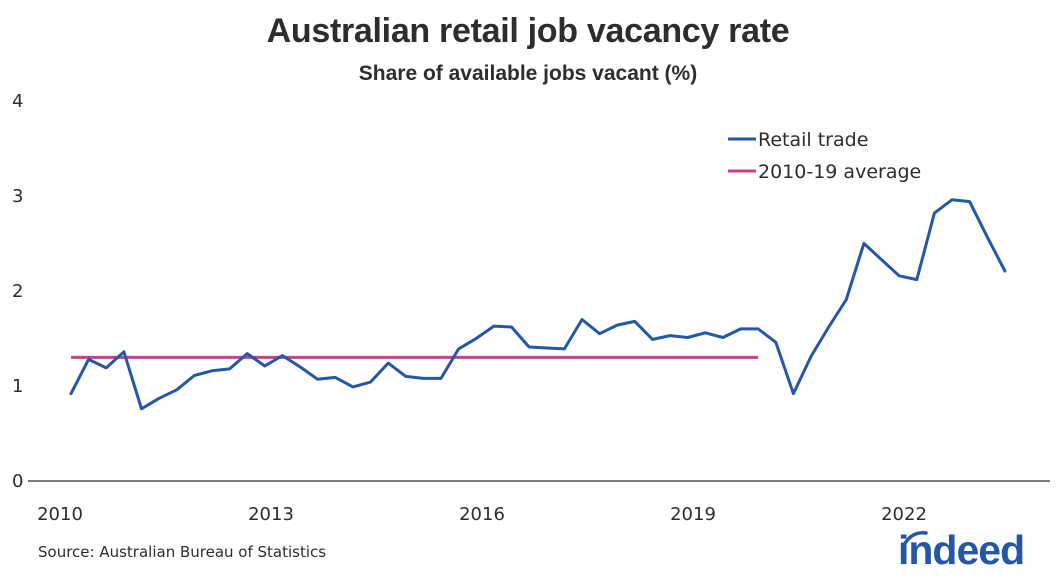  Describe the element at coordinates (17, 101) in the screenshot. I see `y-tick-4: 4` at that location.